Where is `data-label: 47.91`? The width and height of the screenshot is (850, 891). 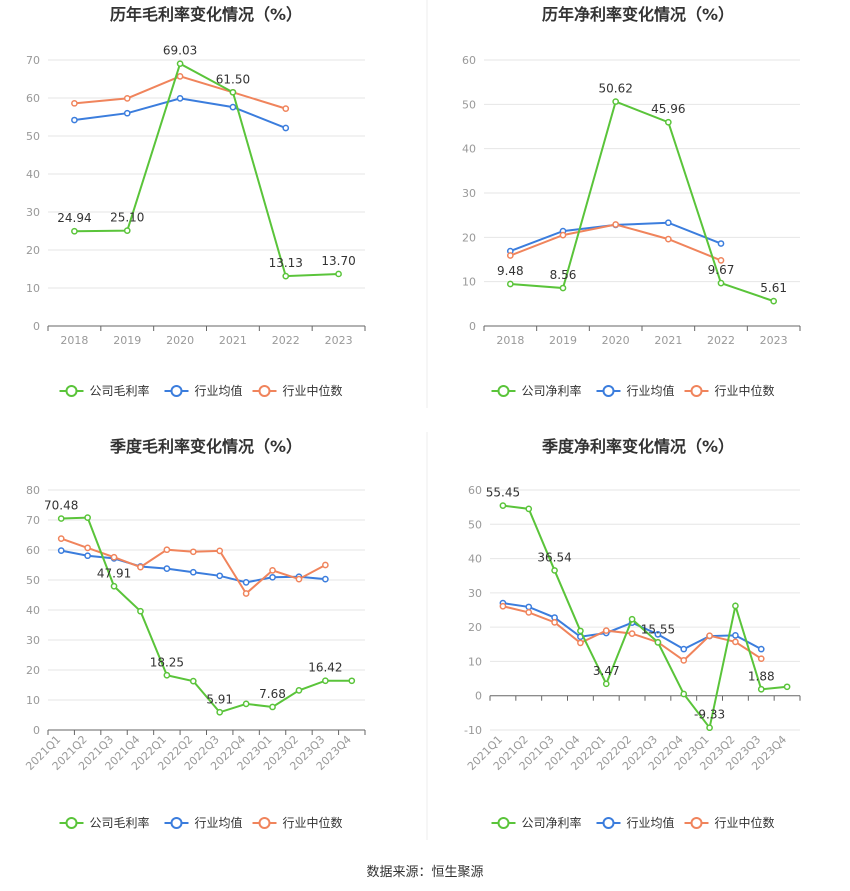
data-label: 47.91 is located at coordinates (114, 573).